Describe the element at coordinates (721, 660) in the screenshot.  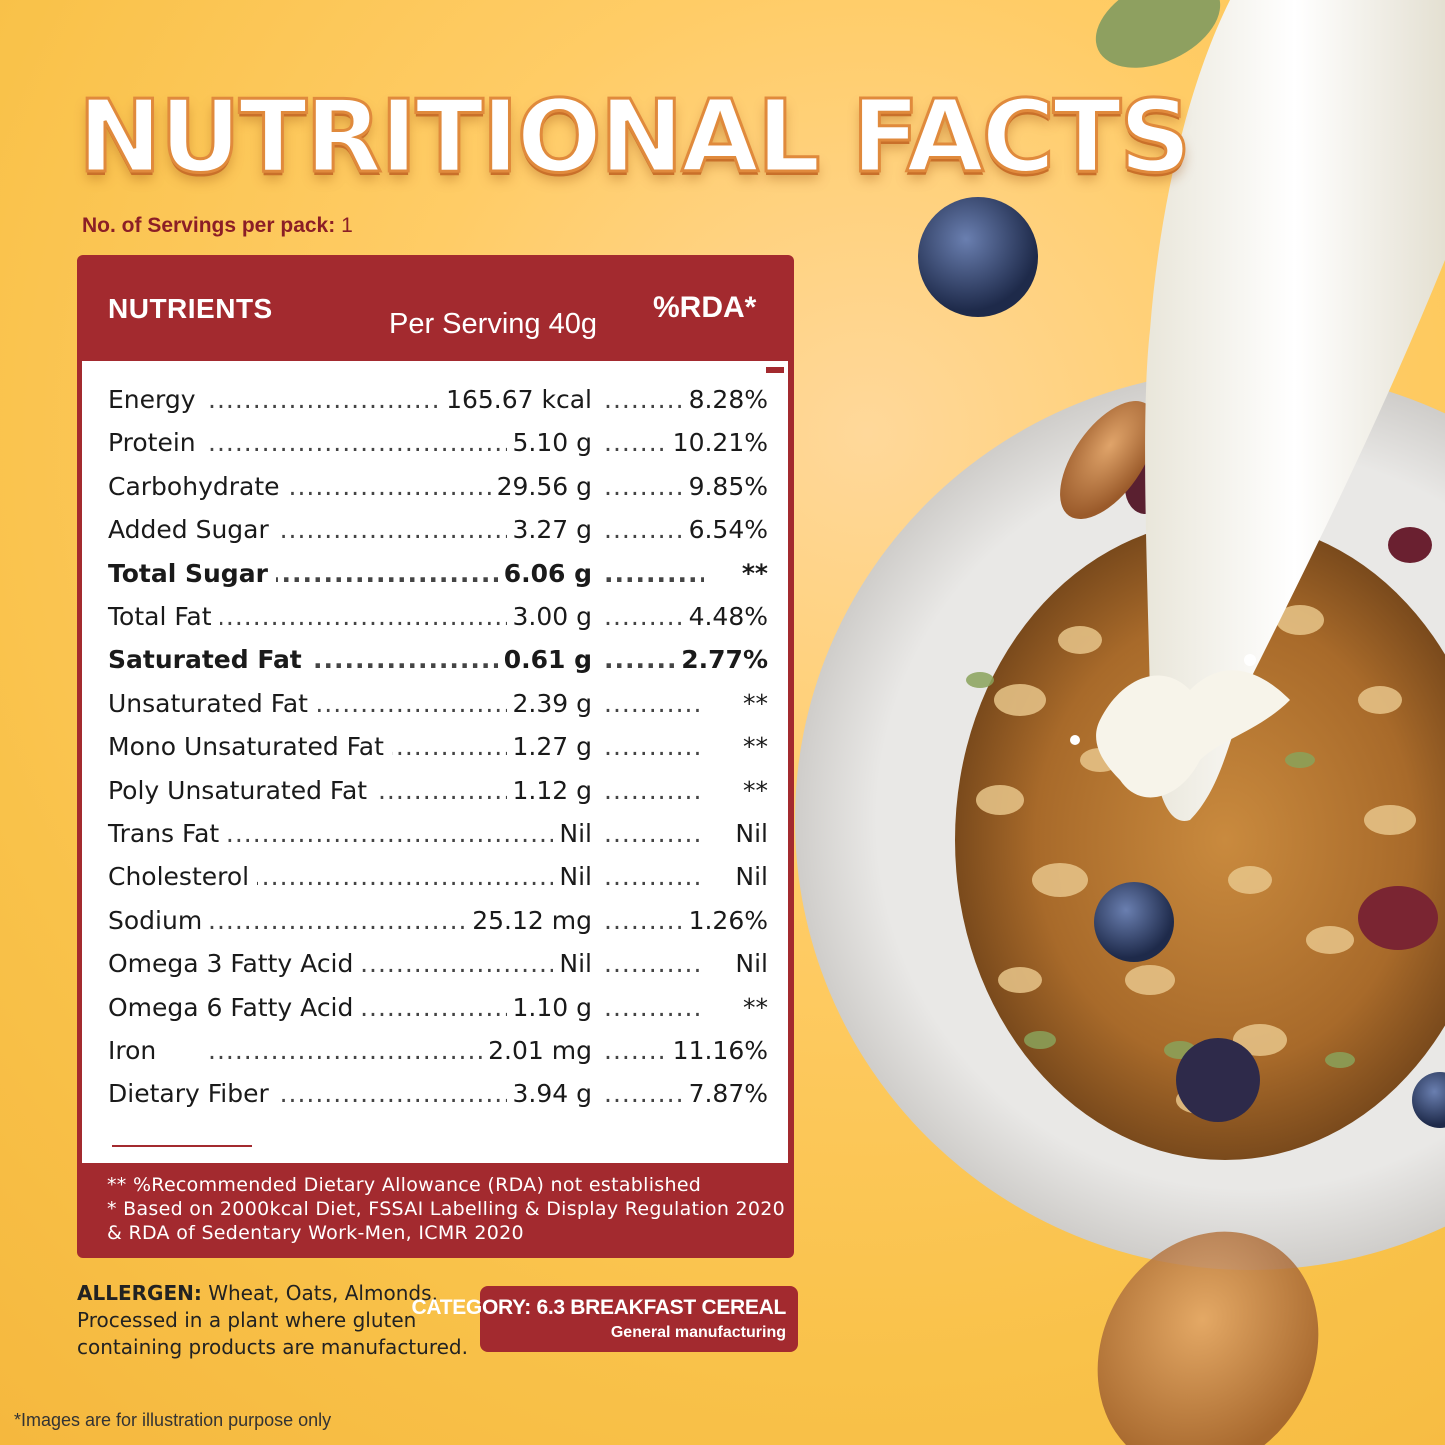
I see `nutrient-rda: 2.77%` at that location.